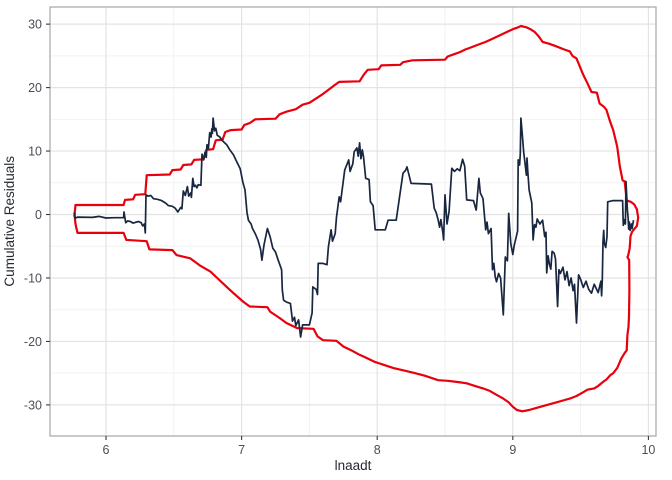 The width and height of the screenshot is (672, 480). I want to click on y-tick-label: 10, so click(35, 152).